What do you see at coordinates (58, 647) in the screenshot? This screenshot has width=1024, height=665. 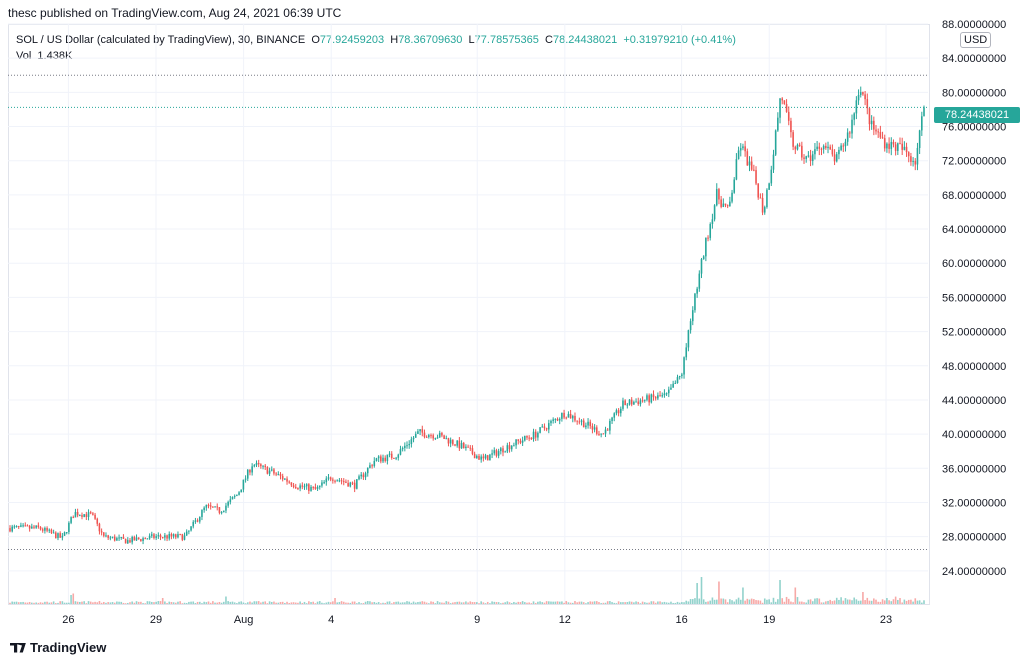 I see `tradingview-logo: TradingView` at bounding box center [58, 647].